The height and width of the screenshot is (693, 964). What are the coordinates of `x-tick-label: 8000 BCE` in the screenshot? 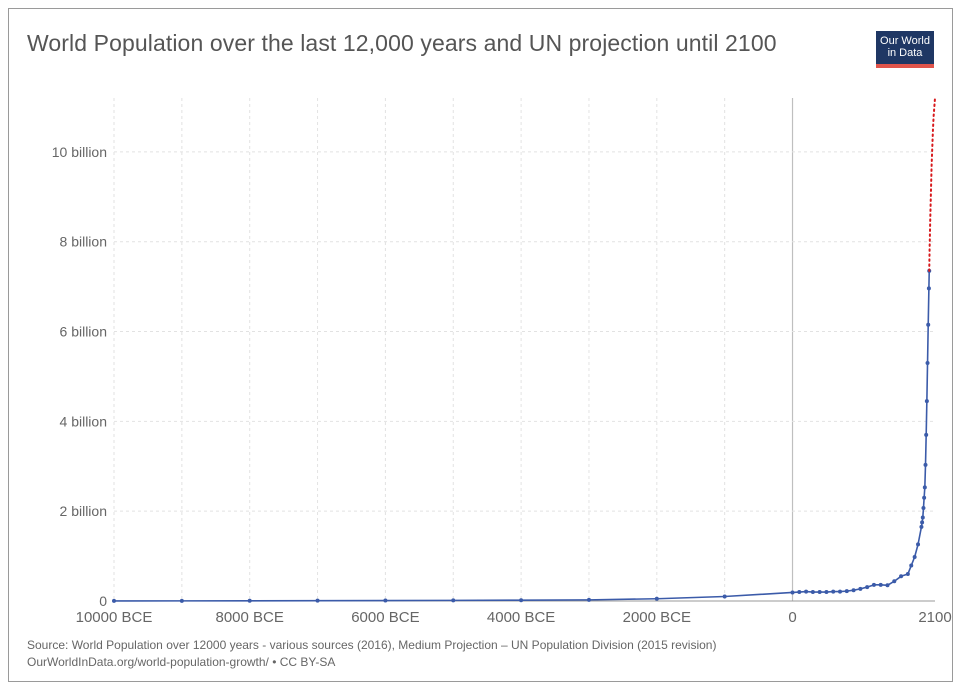 It's located at (250, 617).